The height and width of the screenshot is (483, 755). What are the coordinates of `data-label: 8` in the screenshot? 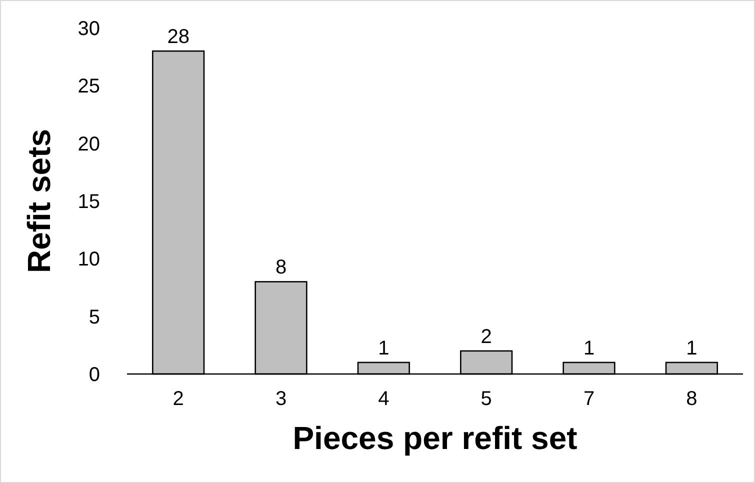 It's located at (281, 267).